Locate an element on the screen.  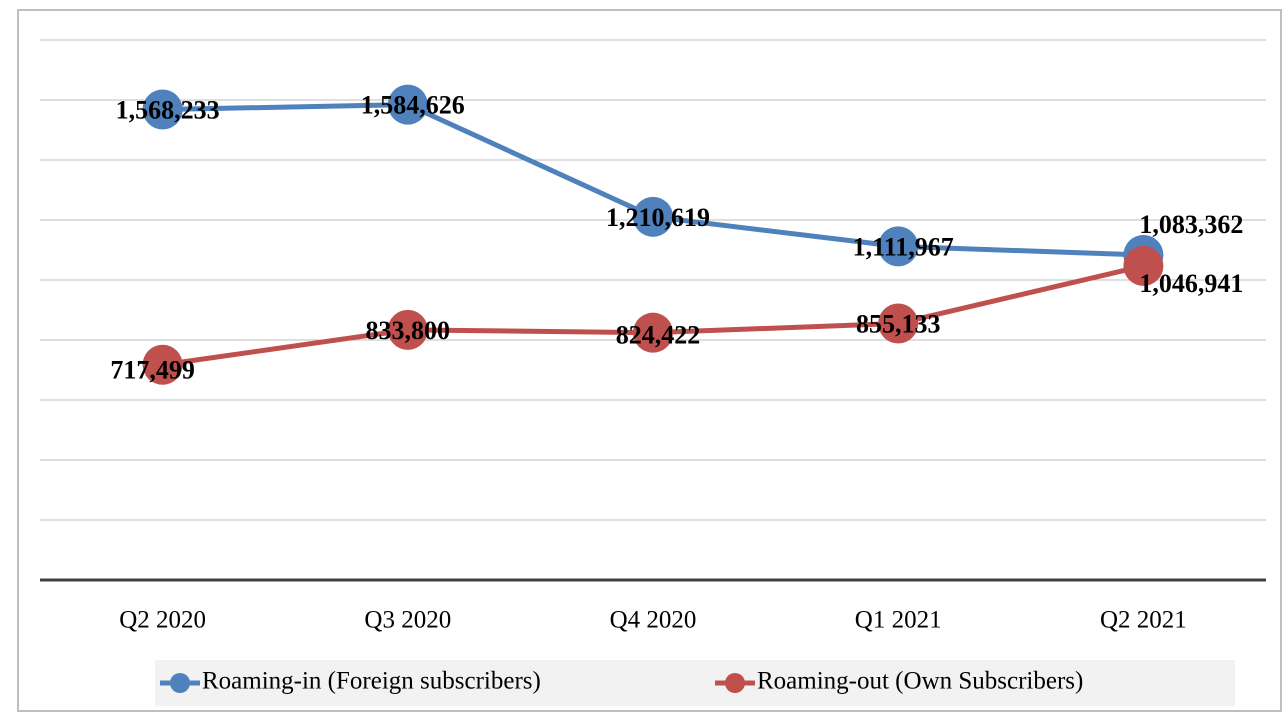
legend-label: Roaming-out (Own Subscribers) is located at coordinates (920, 681).